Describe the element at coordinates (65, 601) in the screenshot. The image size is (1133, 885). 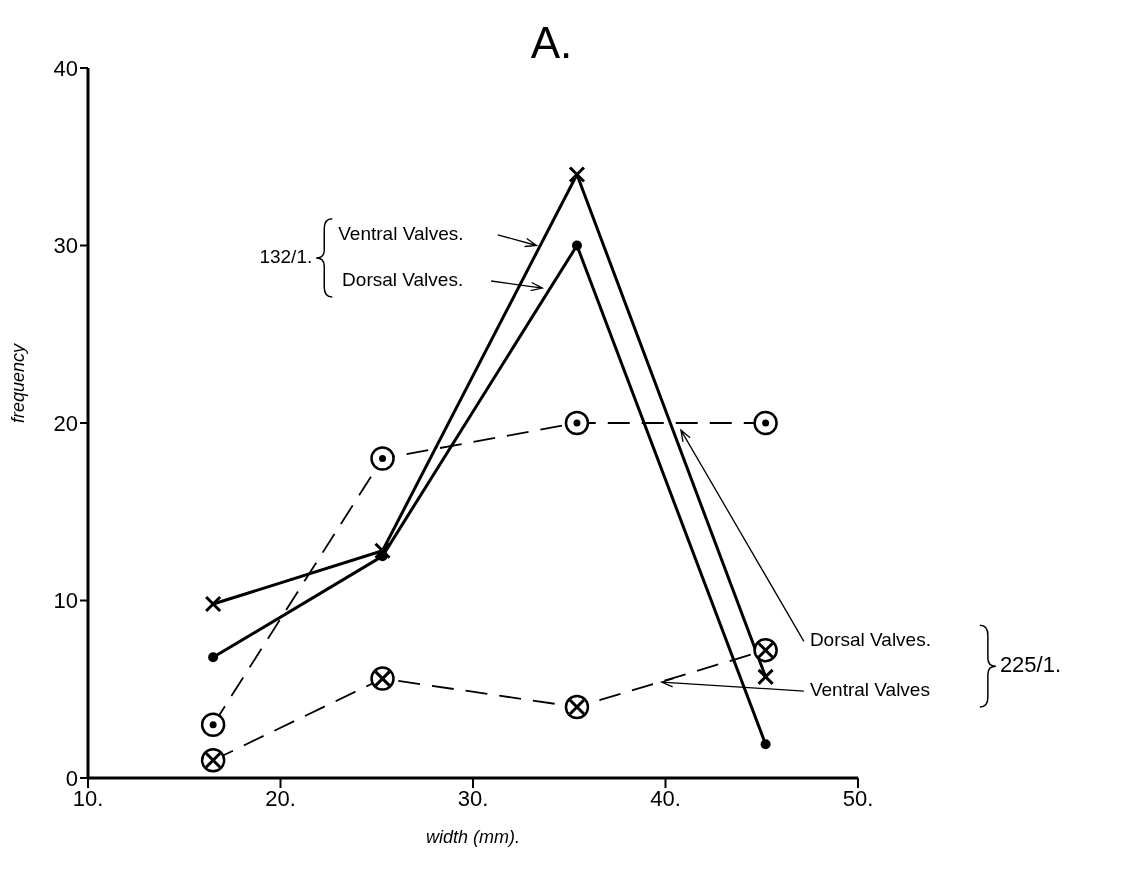
I see `y-tick-label: 10` at that location.